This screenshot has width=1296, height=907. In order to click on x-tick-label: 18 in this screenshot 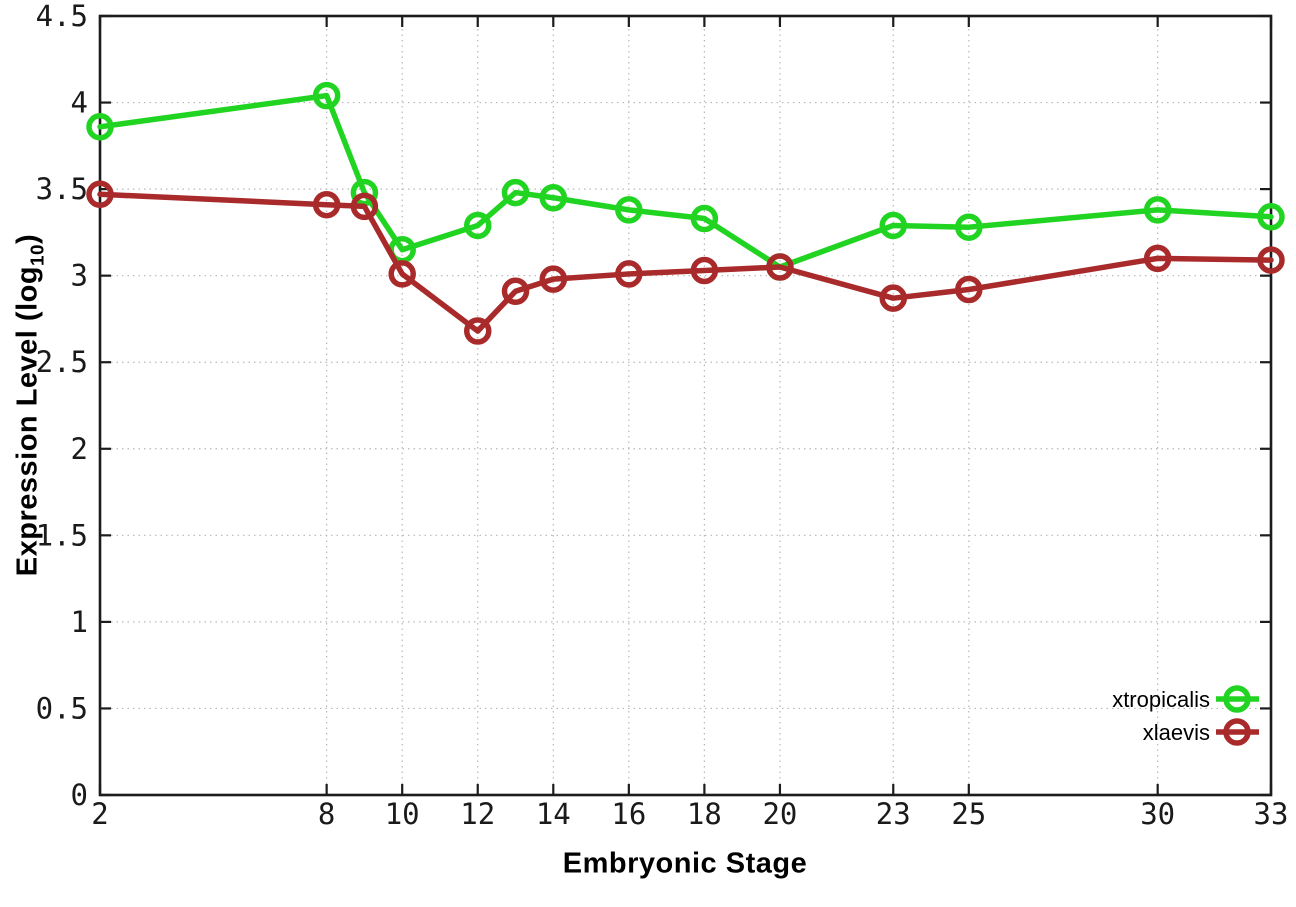, I will do `click(704, 814)`.